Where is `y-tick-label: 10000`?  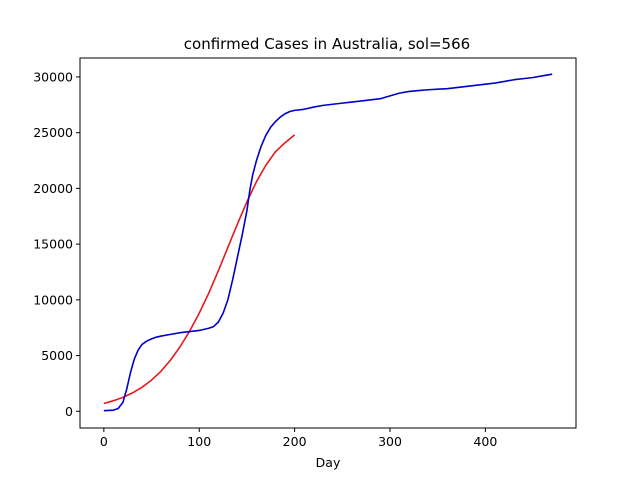
y-tick-label: 10000 is located at coordinates (53, 299).